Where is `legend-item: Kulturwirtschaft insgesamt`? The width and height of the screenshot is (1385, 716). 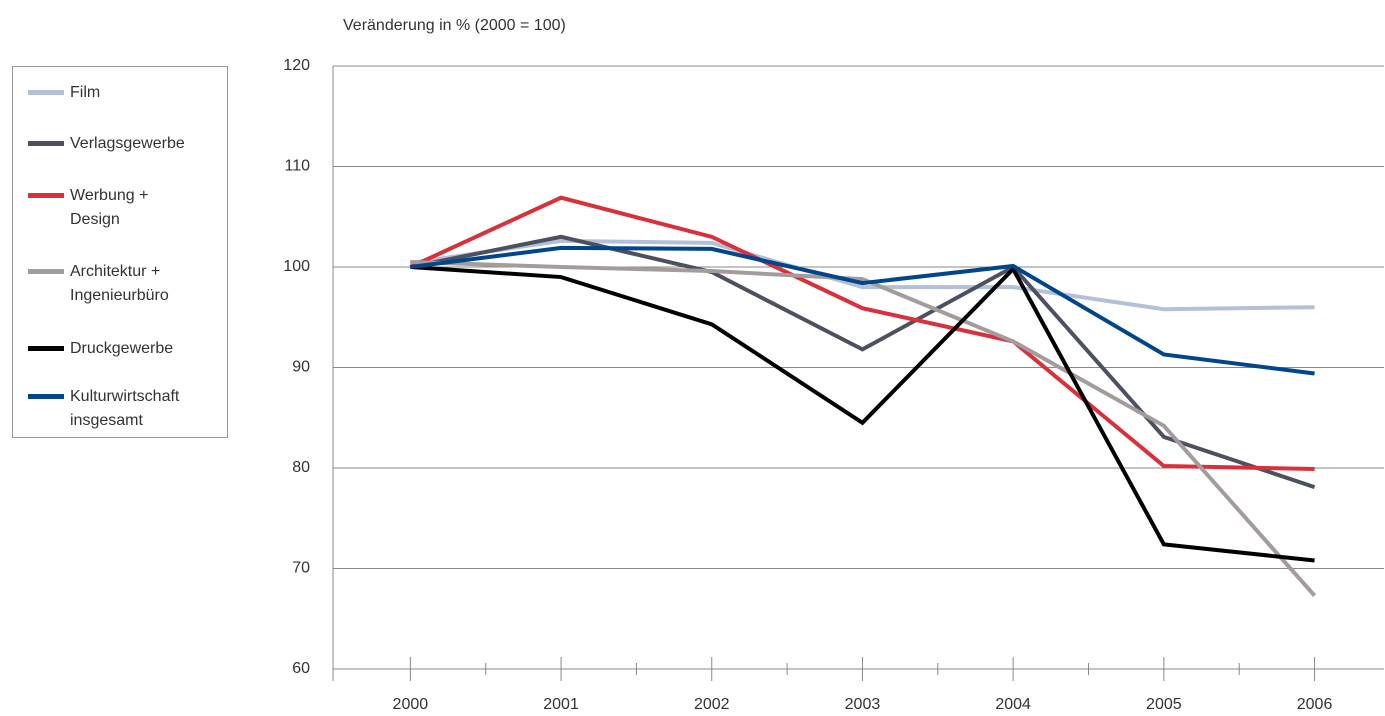 legend-item: Kulturwirtschaft insgesamt is located at coordinates (111, 409).